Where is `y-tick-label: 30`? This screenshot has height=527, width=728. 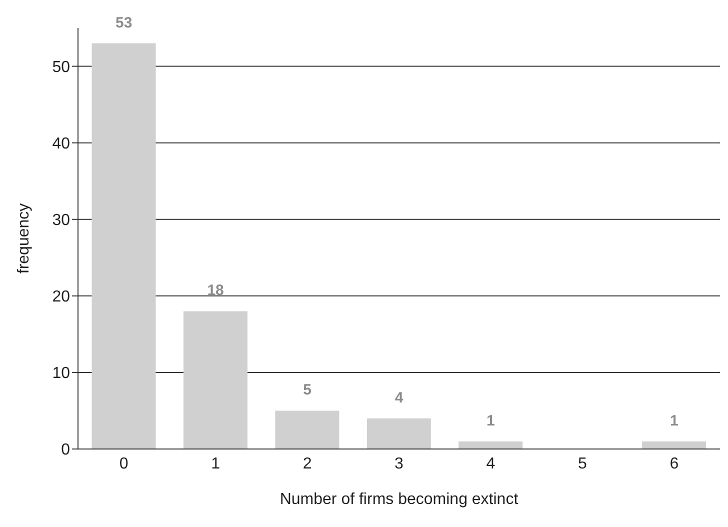 y-tick-label: 30 is located at coordinates (61, 221).